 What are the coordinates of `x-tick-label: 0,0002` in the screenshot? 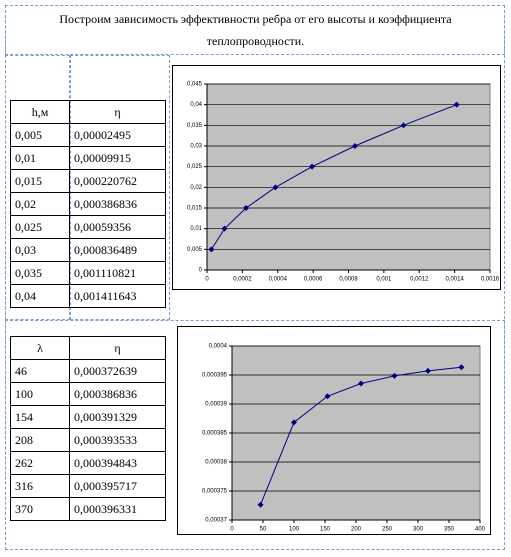 It's located at (242, 280).